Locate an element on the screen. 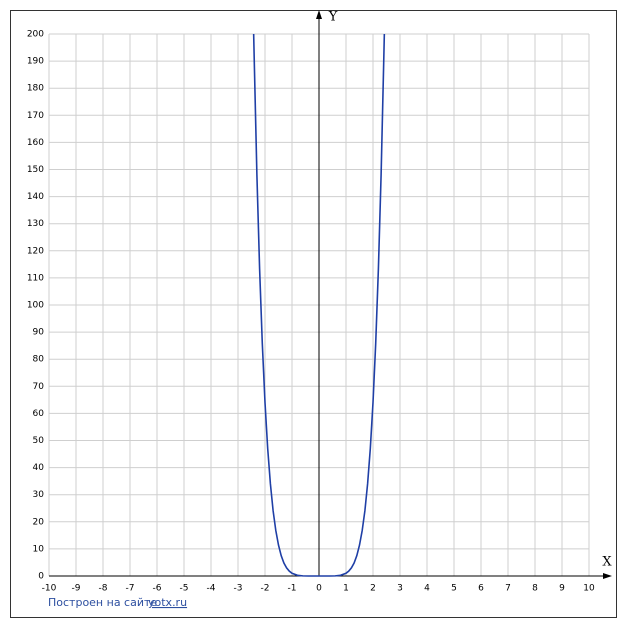 This screenshot has height=634, width=627. x-tick-label: 3 is located at coordinates (400, 589).